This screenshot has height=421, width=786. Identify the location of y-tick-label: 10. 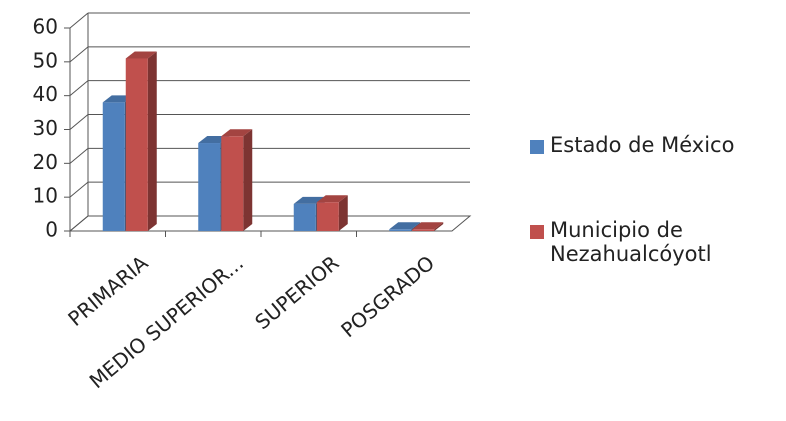
(45, 196).